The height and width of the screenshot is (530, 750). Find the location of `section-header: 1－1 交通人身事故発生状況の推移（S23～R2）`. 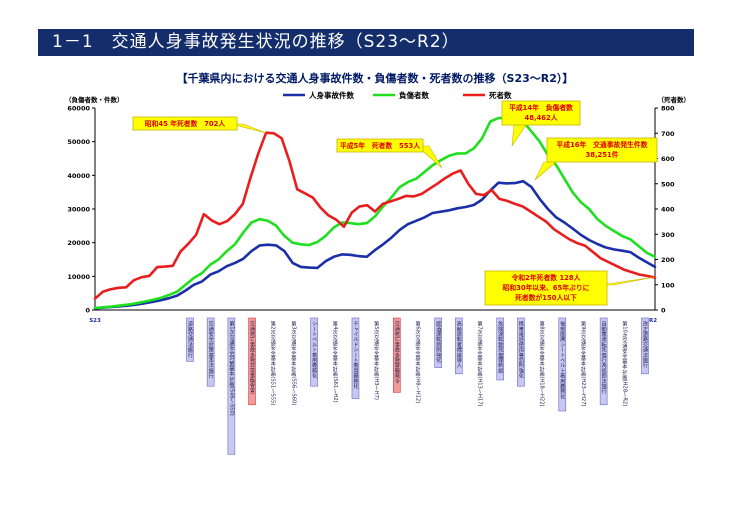

section-header: 1－1 交通人身事故発生状況の推移（S23～R2） is located at coordinates (366, 42).